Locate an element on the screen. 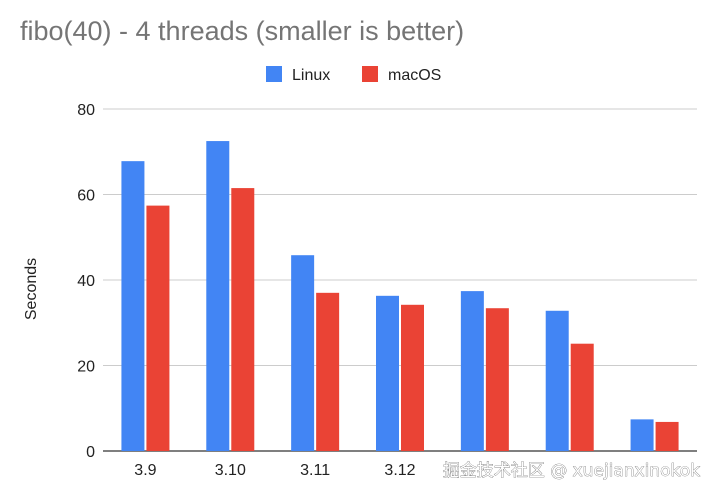 The image size is (715, 496). legend-swatch-macos is located at coordinates (370, 74).